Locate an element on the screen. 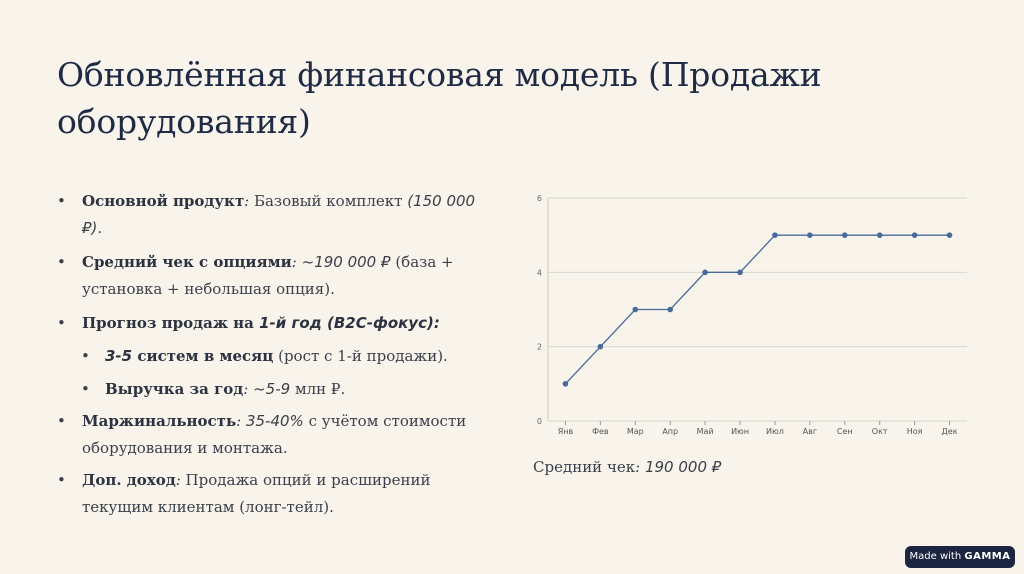 This screenshot has width=1024, height=574. y-tick-label: 4 is located at coordinates (539, 272).